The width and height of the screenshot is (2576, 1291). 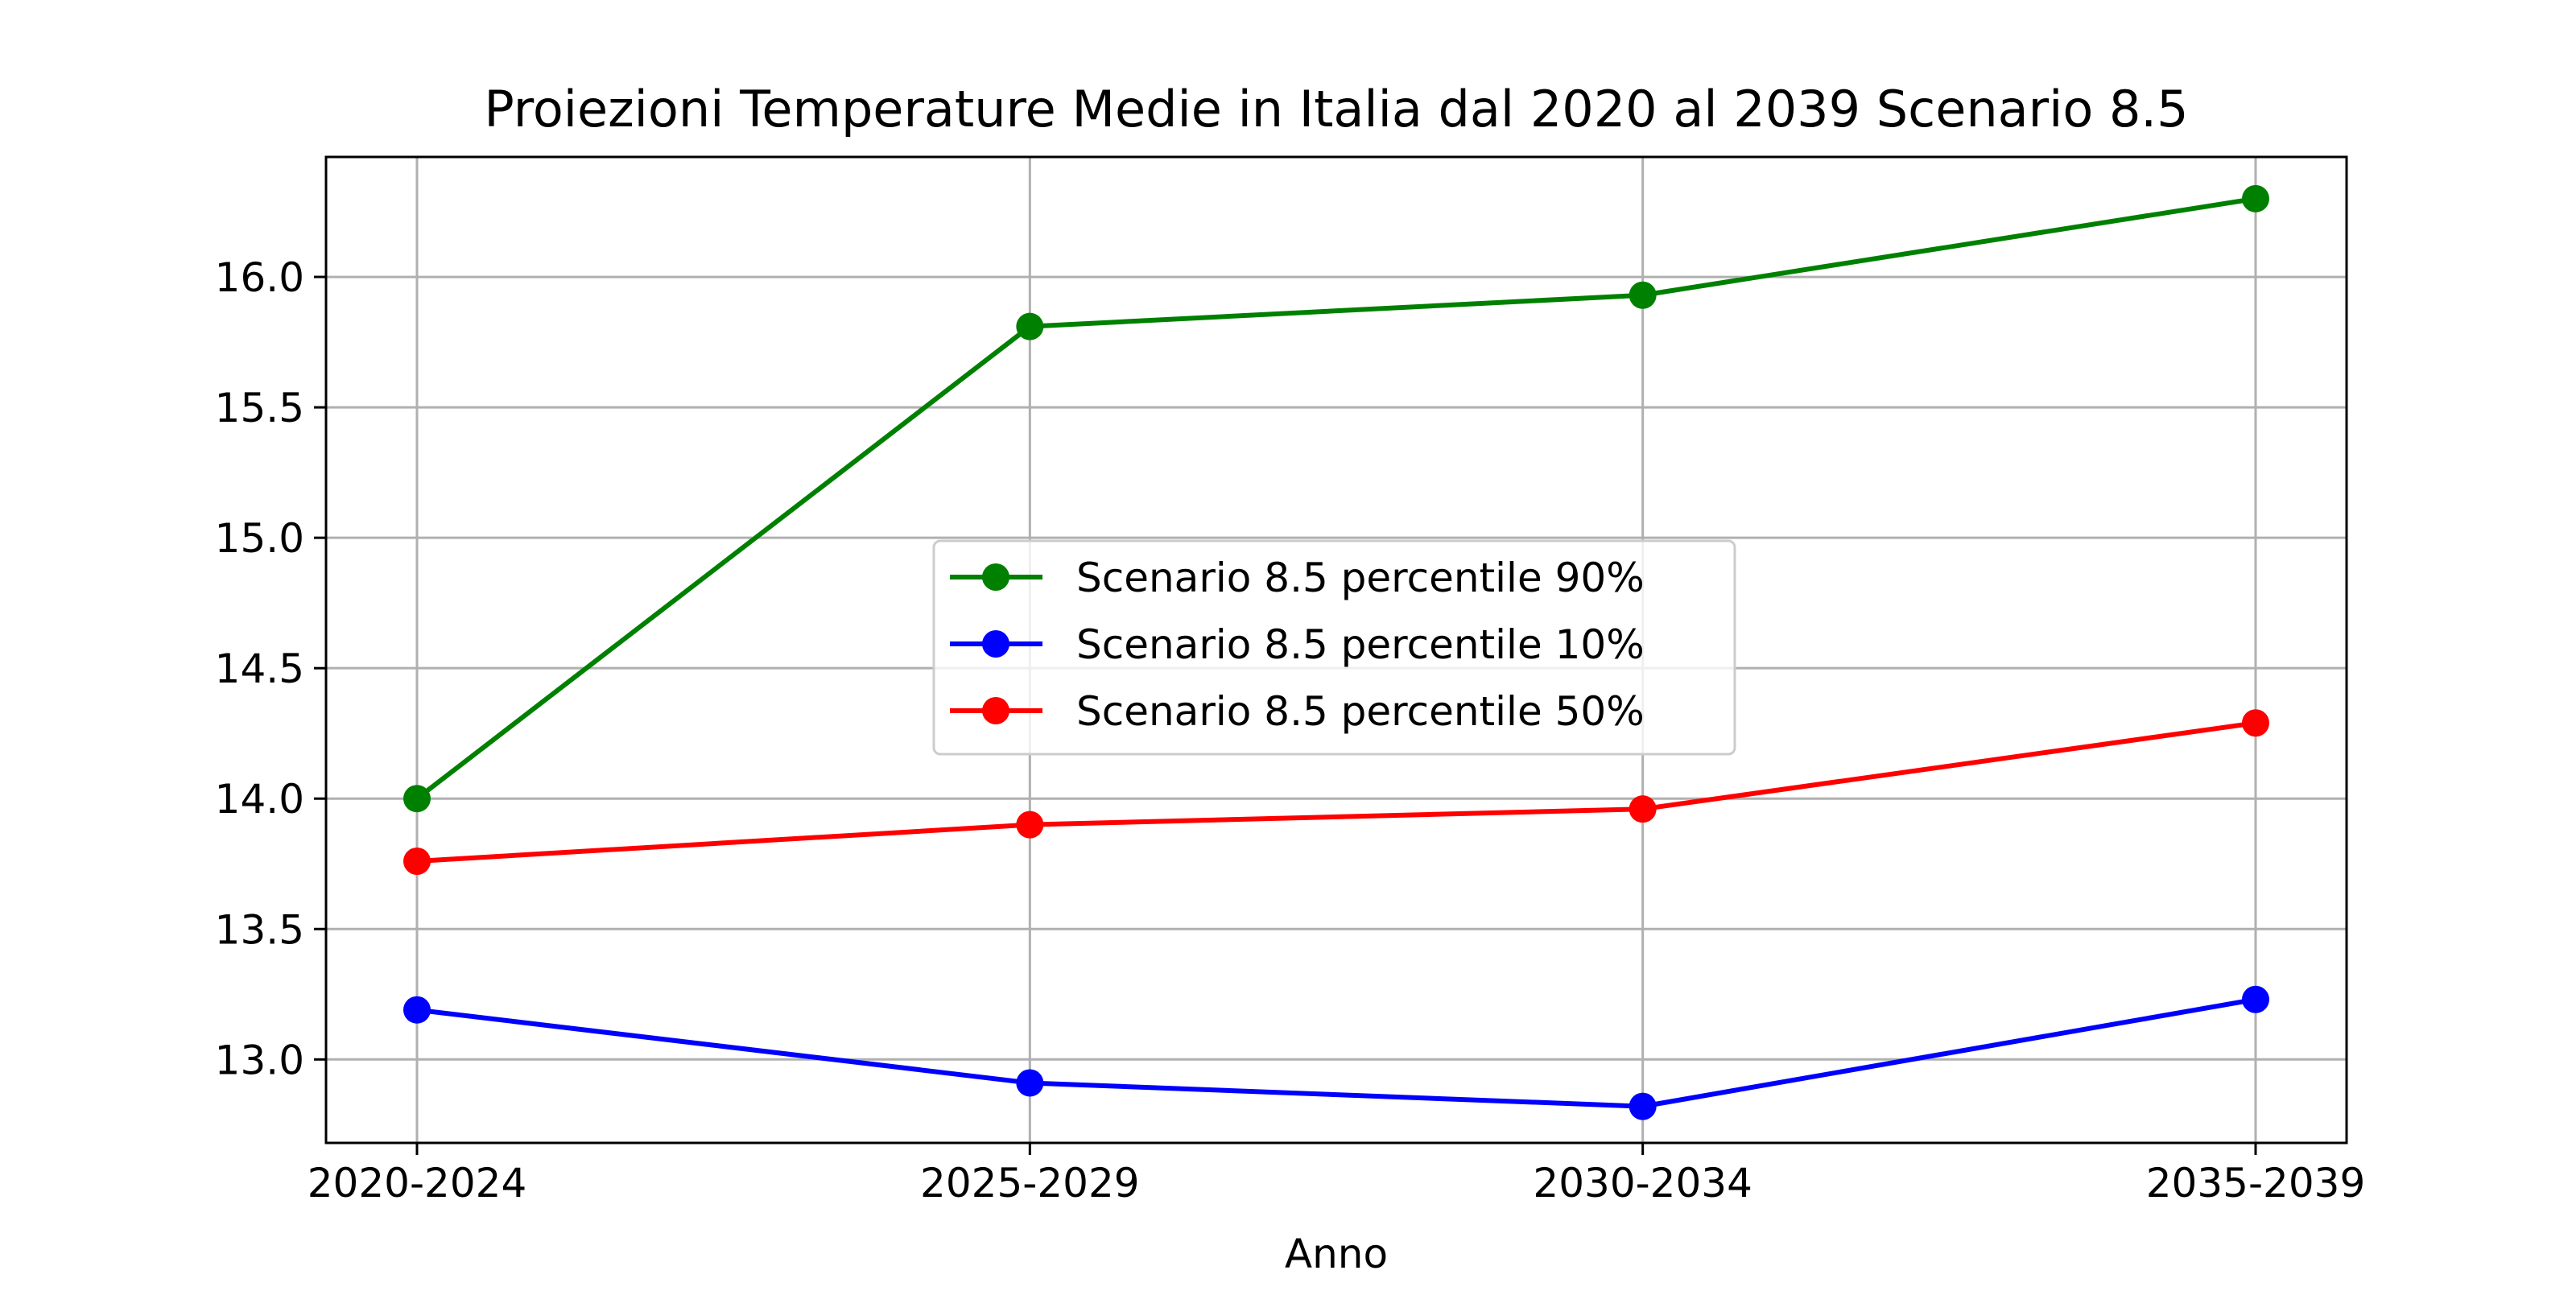 I want to click on legend-item: Scenario 8.5 percentile 90%, so click(x=1297, y=578).